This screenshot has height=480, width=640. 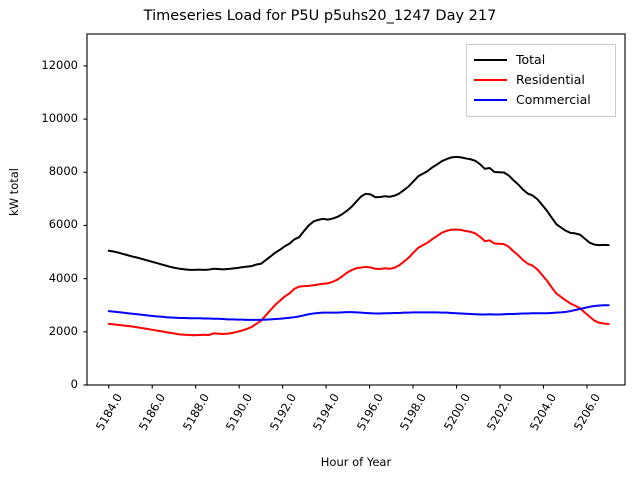 I want to click on legend-swatch-total, so click(x=490, y=60).